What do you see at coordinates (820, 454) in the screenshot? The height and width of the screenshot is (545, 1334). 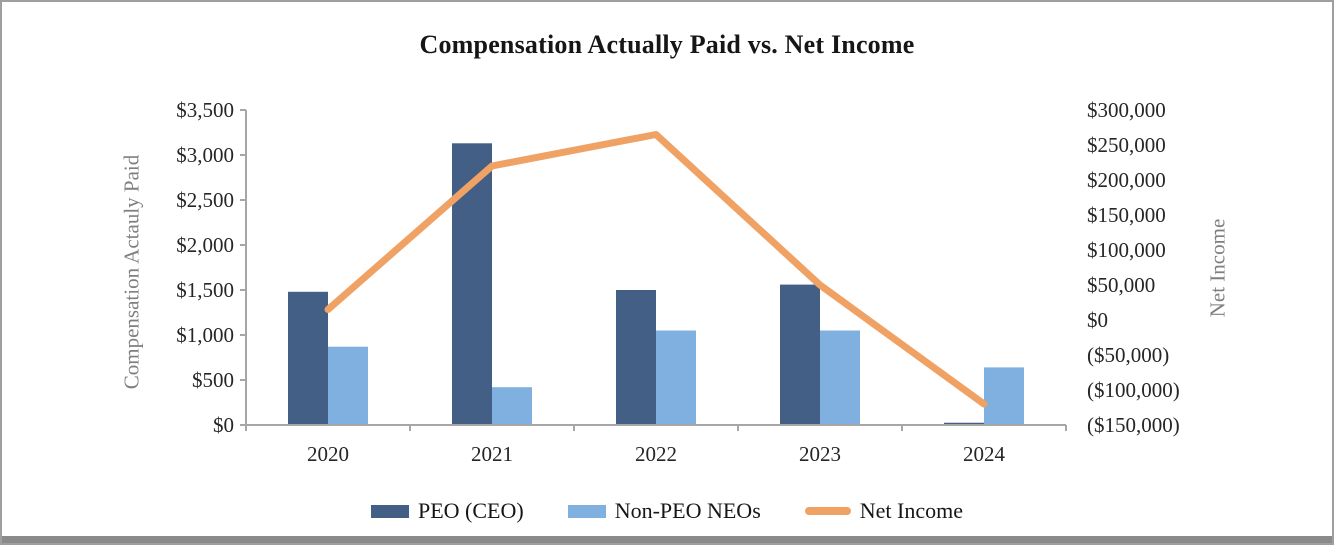 I see `x-axis-label-2023: 2023` at bounding box center [820, 454].